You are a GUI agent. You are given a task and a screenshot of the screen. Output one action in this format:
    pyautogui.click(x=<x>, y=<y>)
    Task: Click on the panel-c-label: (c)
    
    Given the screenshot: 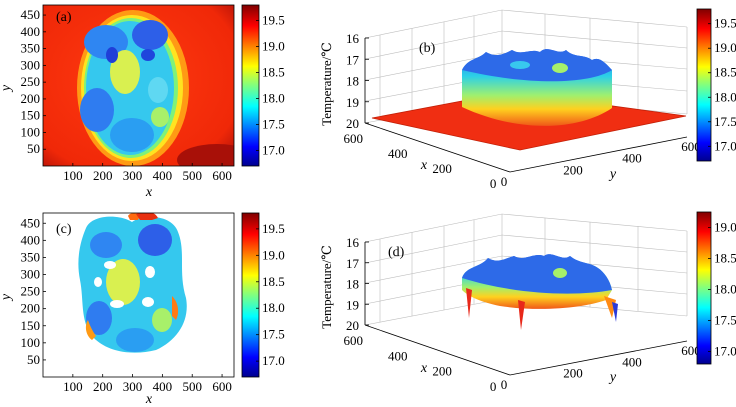 What is the action you would take?
    pyautogui.click(x=64, y=229)
    